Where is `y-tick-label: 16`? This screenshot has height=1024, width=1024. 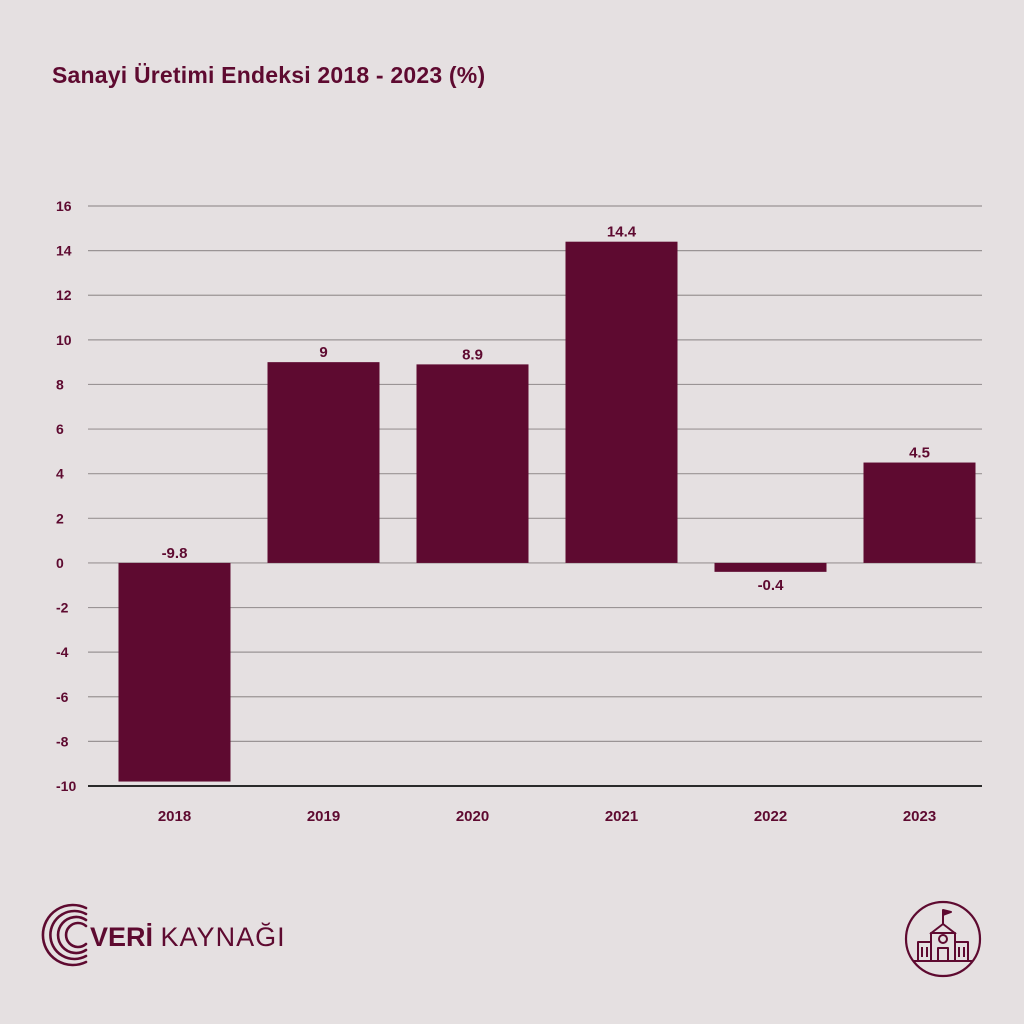 y-tick-label: 16 is located at coordinates (64, 206).